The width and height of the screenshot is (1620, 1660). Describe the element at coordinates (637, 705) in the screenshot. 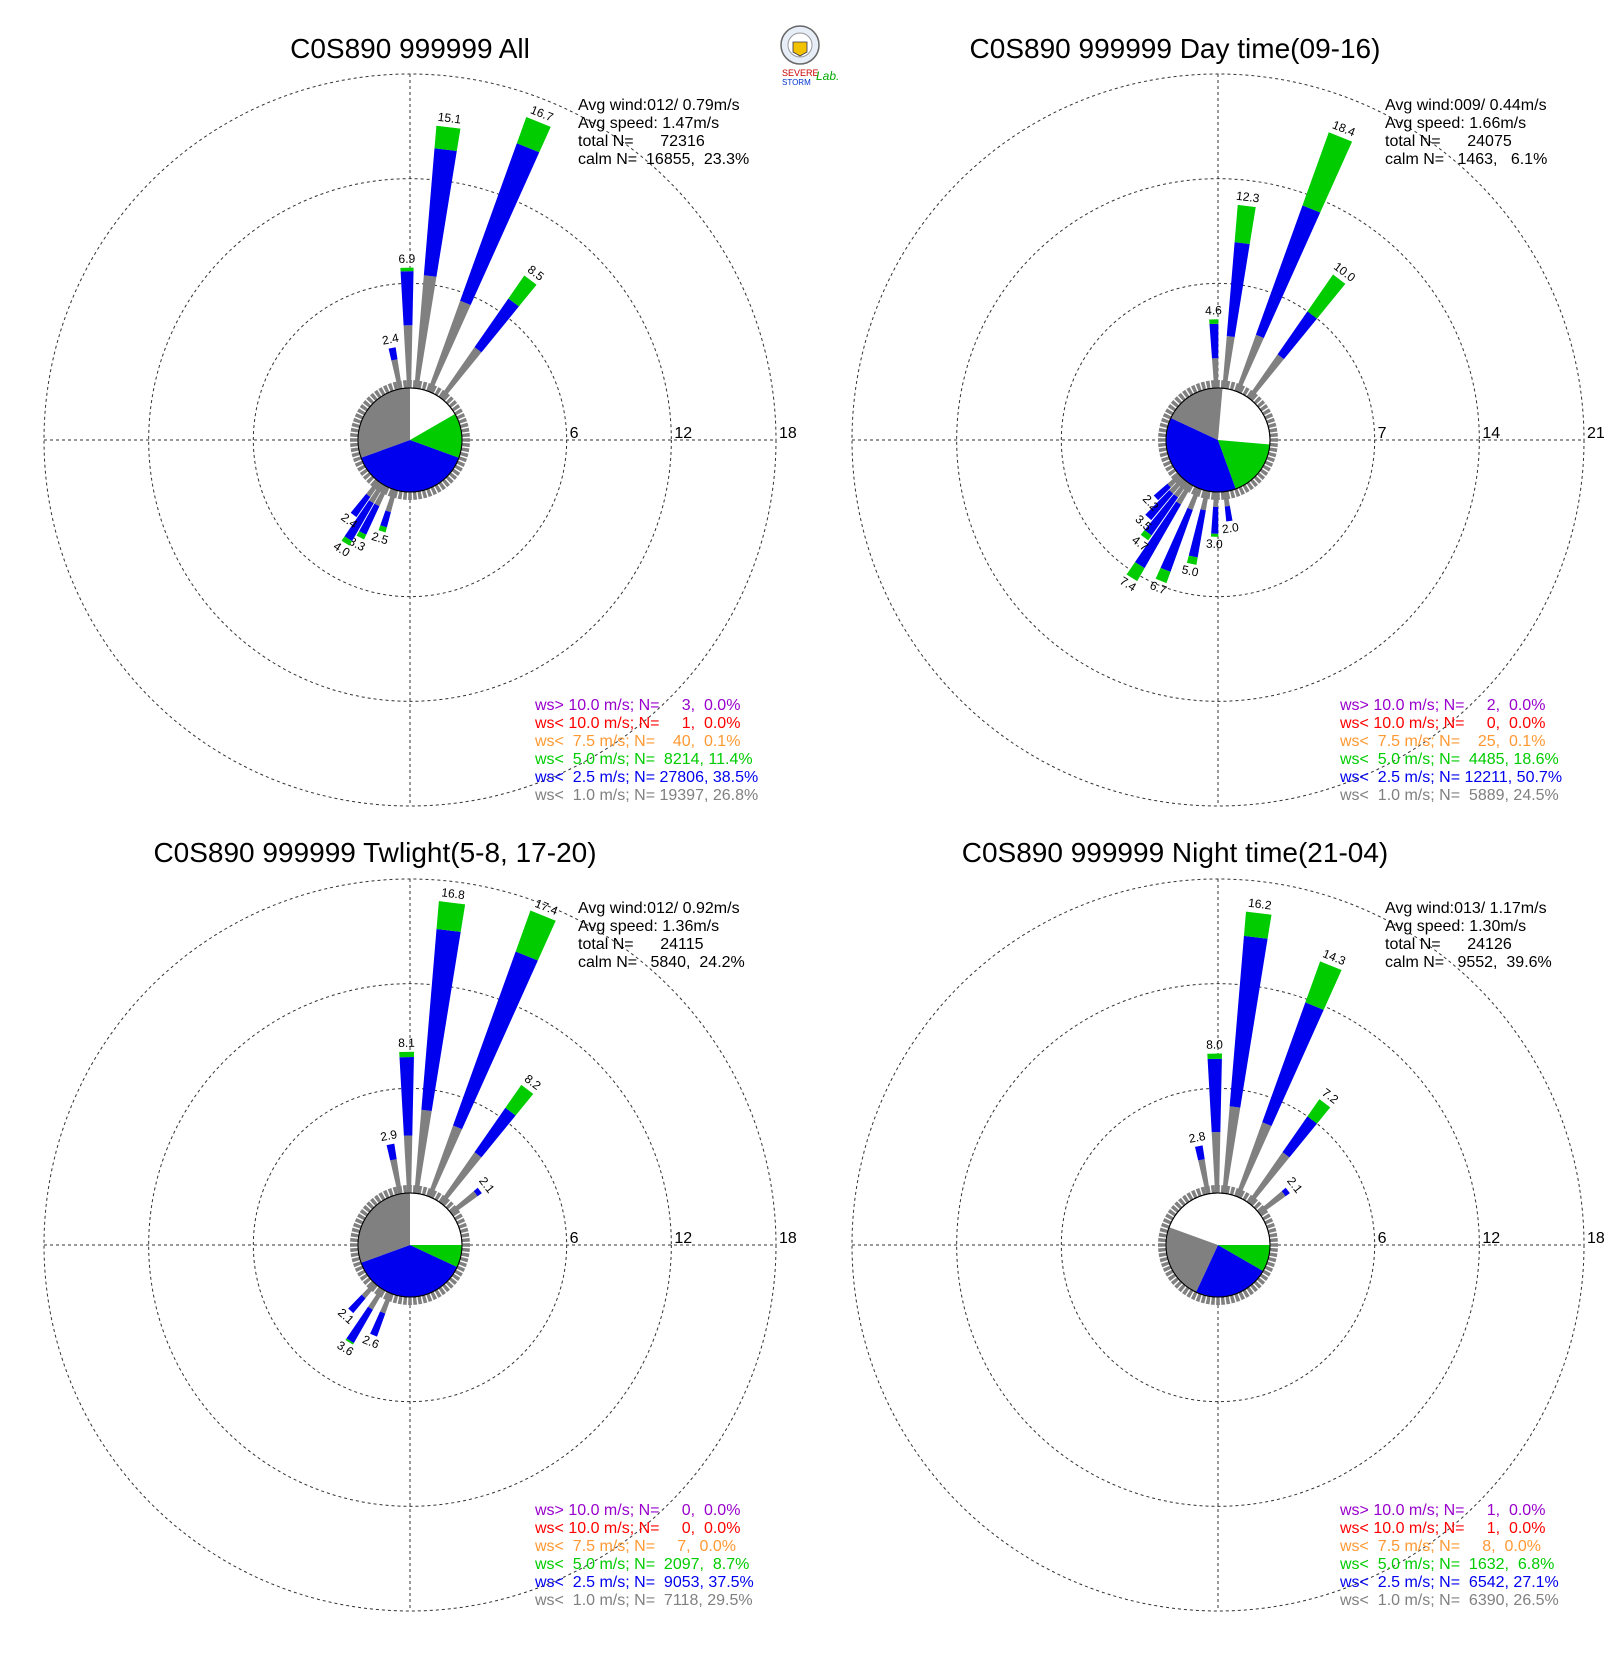

I see `legend-entry: ws> 10.0 m/s; N= 3, 0.0%` at that location.